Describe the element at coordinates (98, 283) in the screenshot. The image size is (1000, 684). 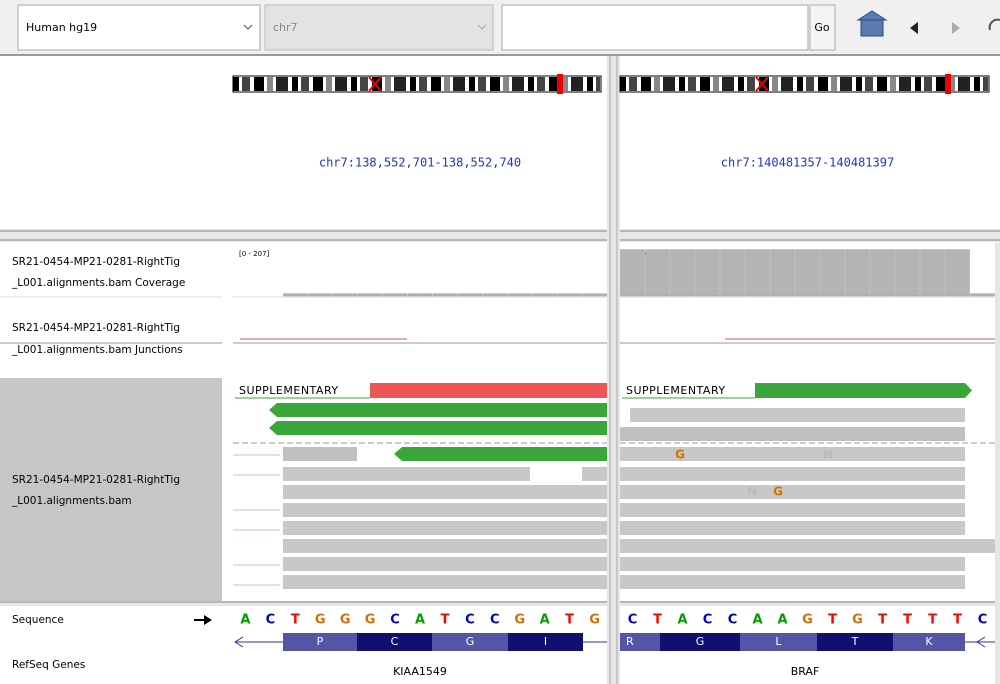
I see `track-name: _L001.alignments.bam Coverage` at that location.